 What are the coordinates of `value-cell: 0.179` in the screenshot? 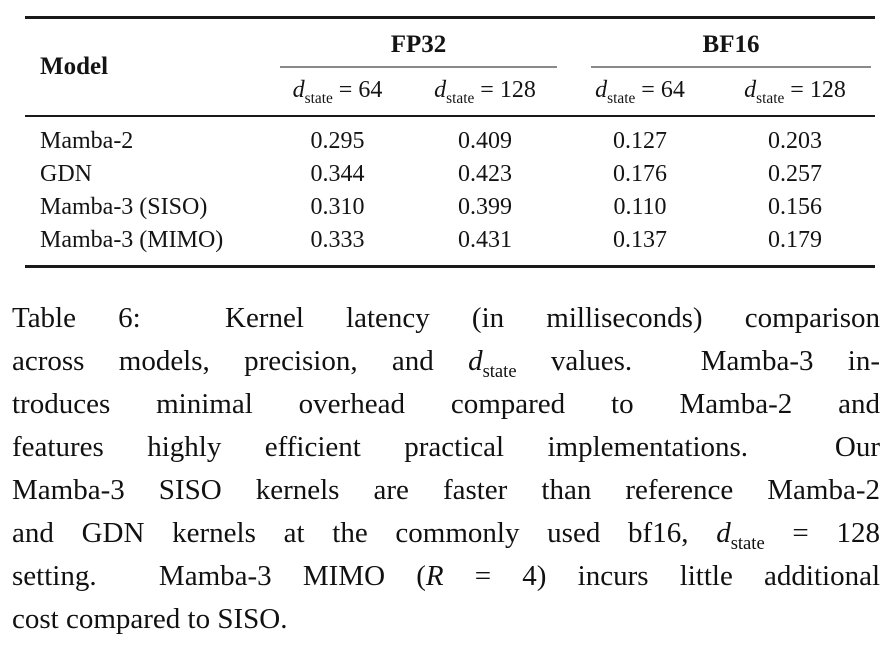 It's located at (795, 240).